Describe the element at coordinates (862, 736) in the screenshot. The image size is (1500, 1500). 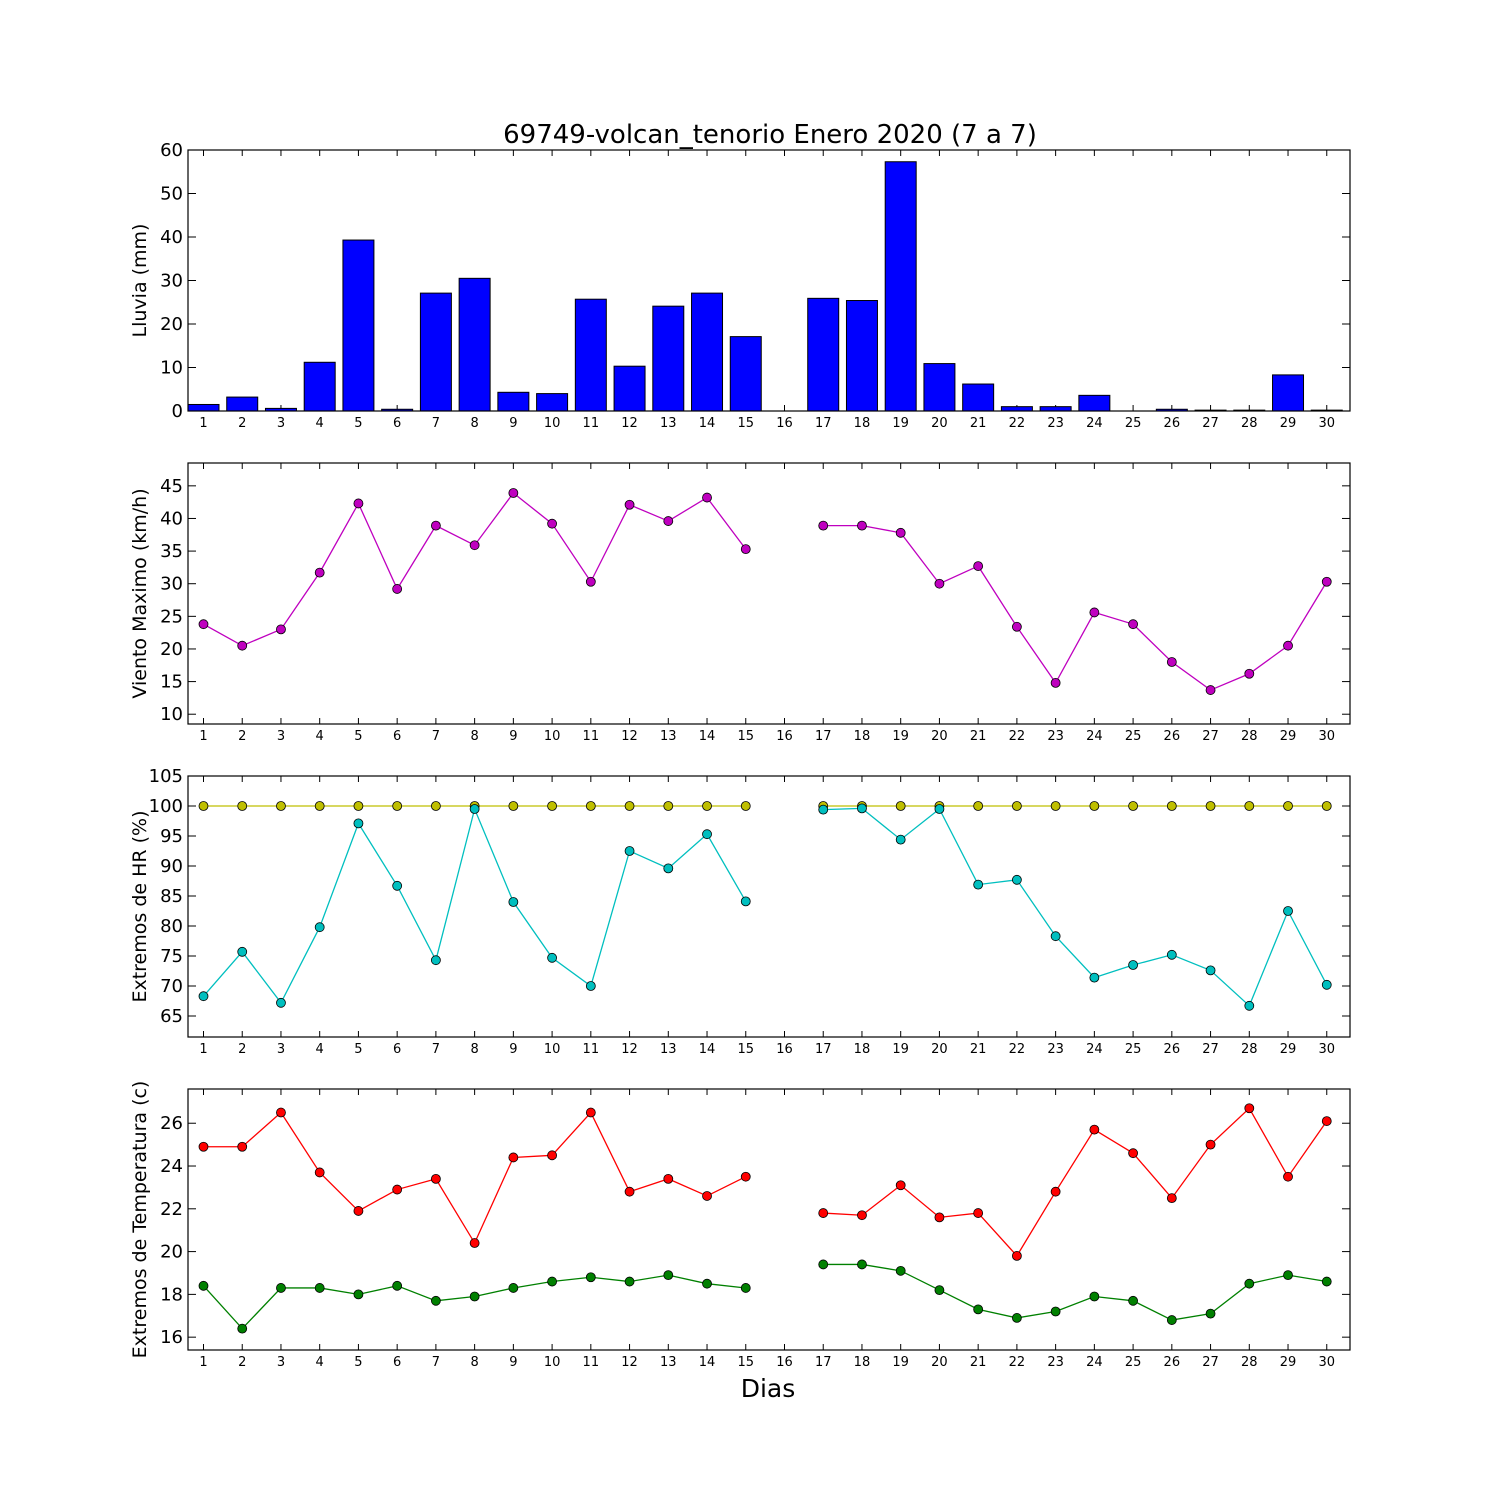
I see `x-tick-label: 18` at that location.